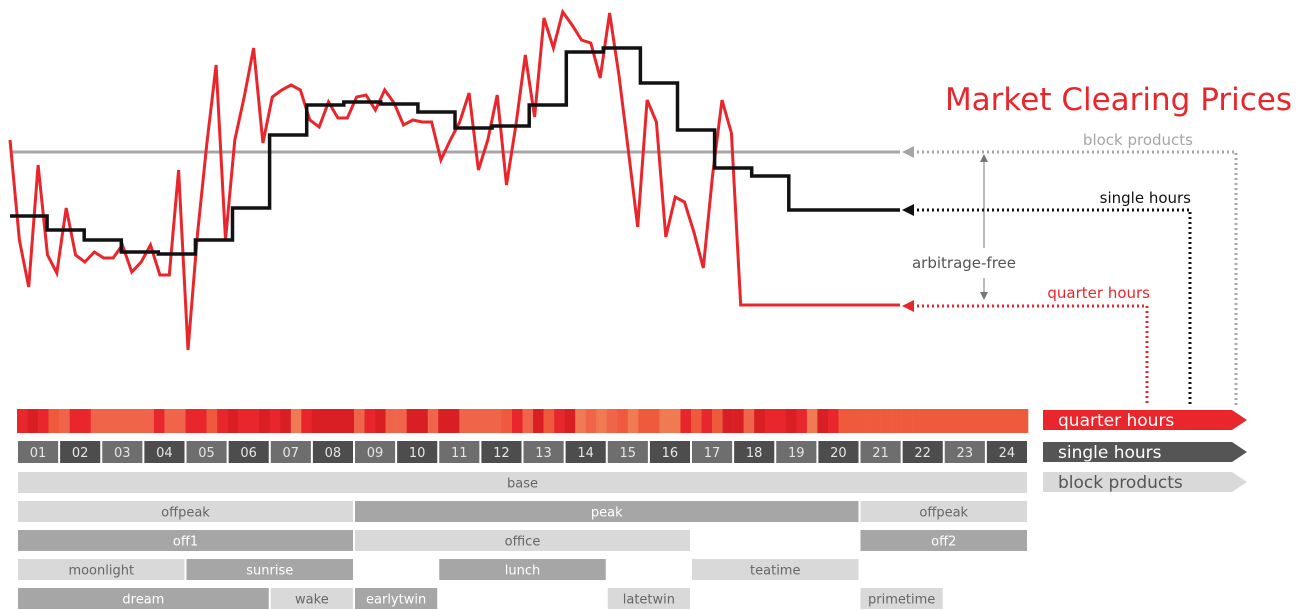  What do you see at coordinates (607, 511) in the screenshot?
I see `block-peak: peak` at bounding box center [607, 511].